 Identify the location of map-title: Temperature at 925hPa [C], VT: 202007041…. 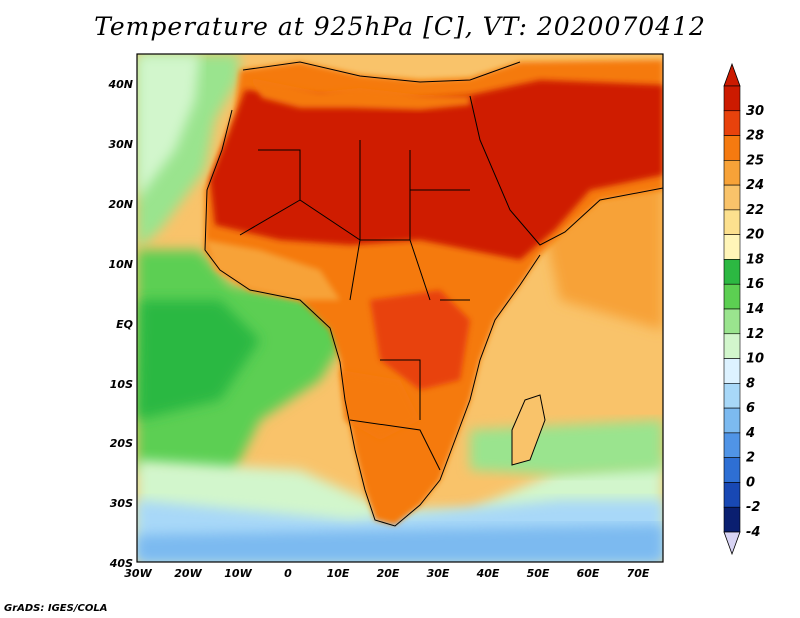
(400, 26).